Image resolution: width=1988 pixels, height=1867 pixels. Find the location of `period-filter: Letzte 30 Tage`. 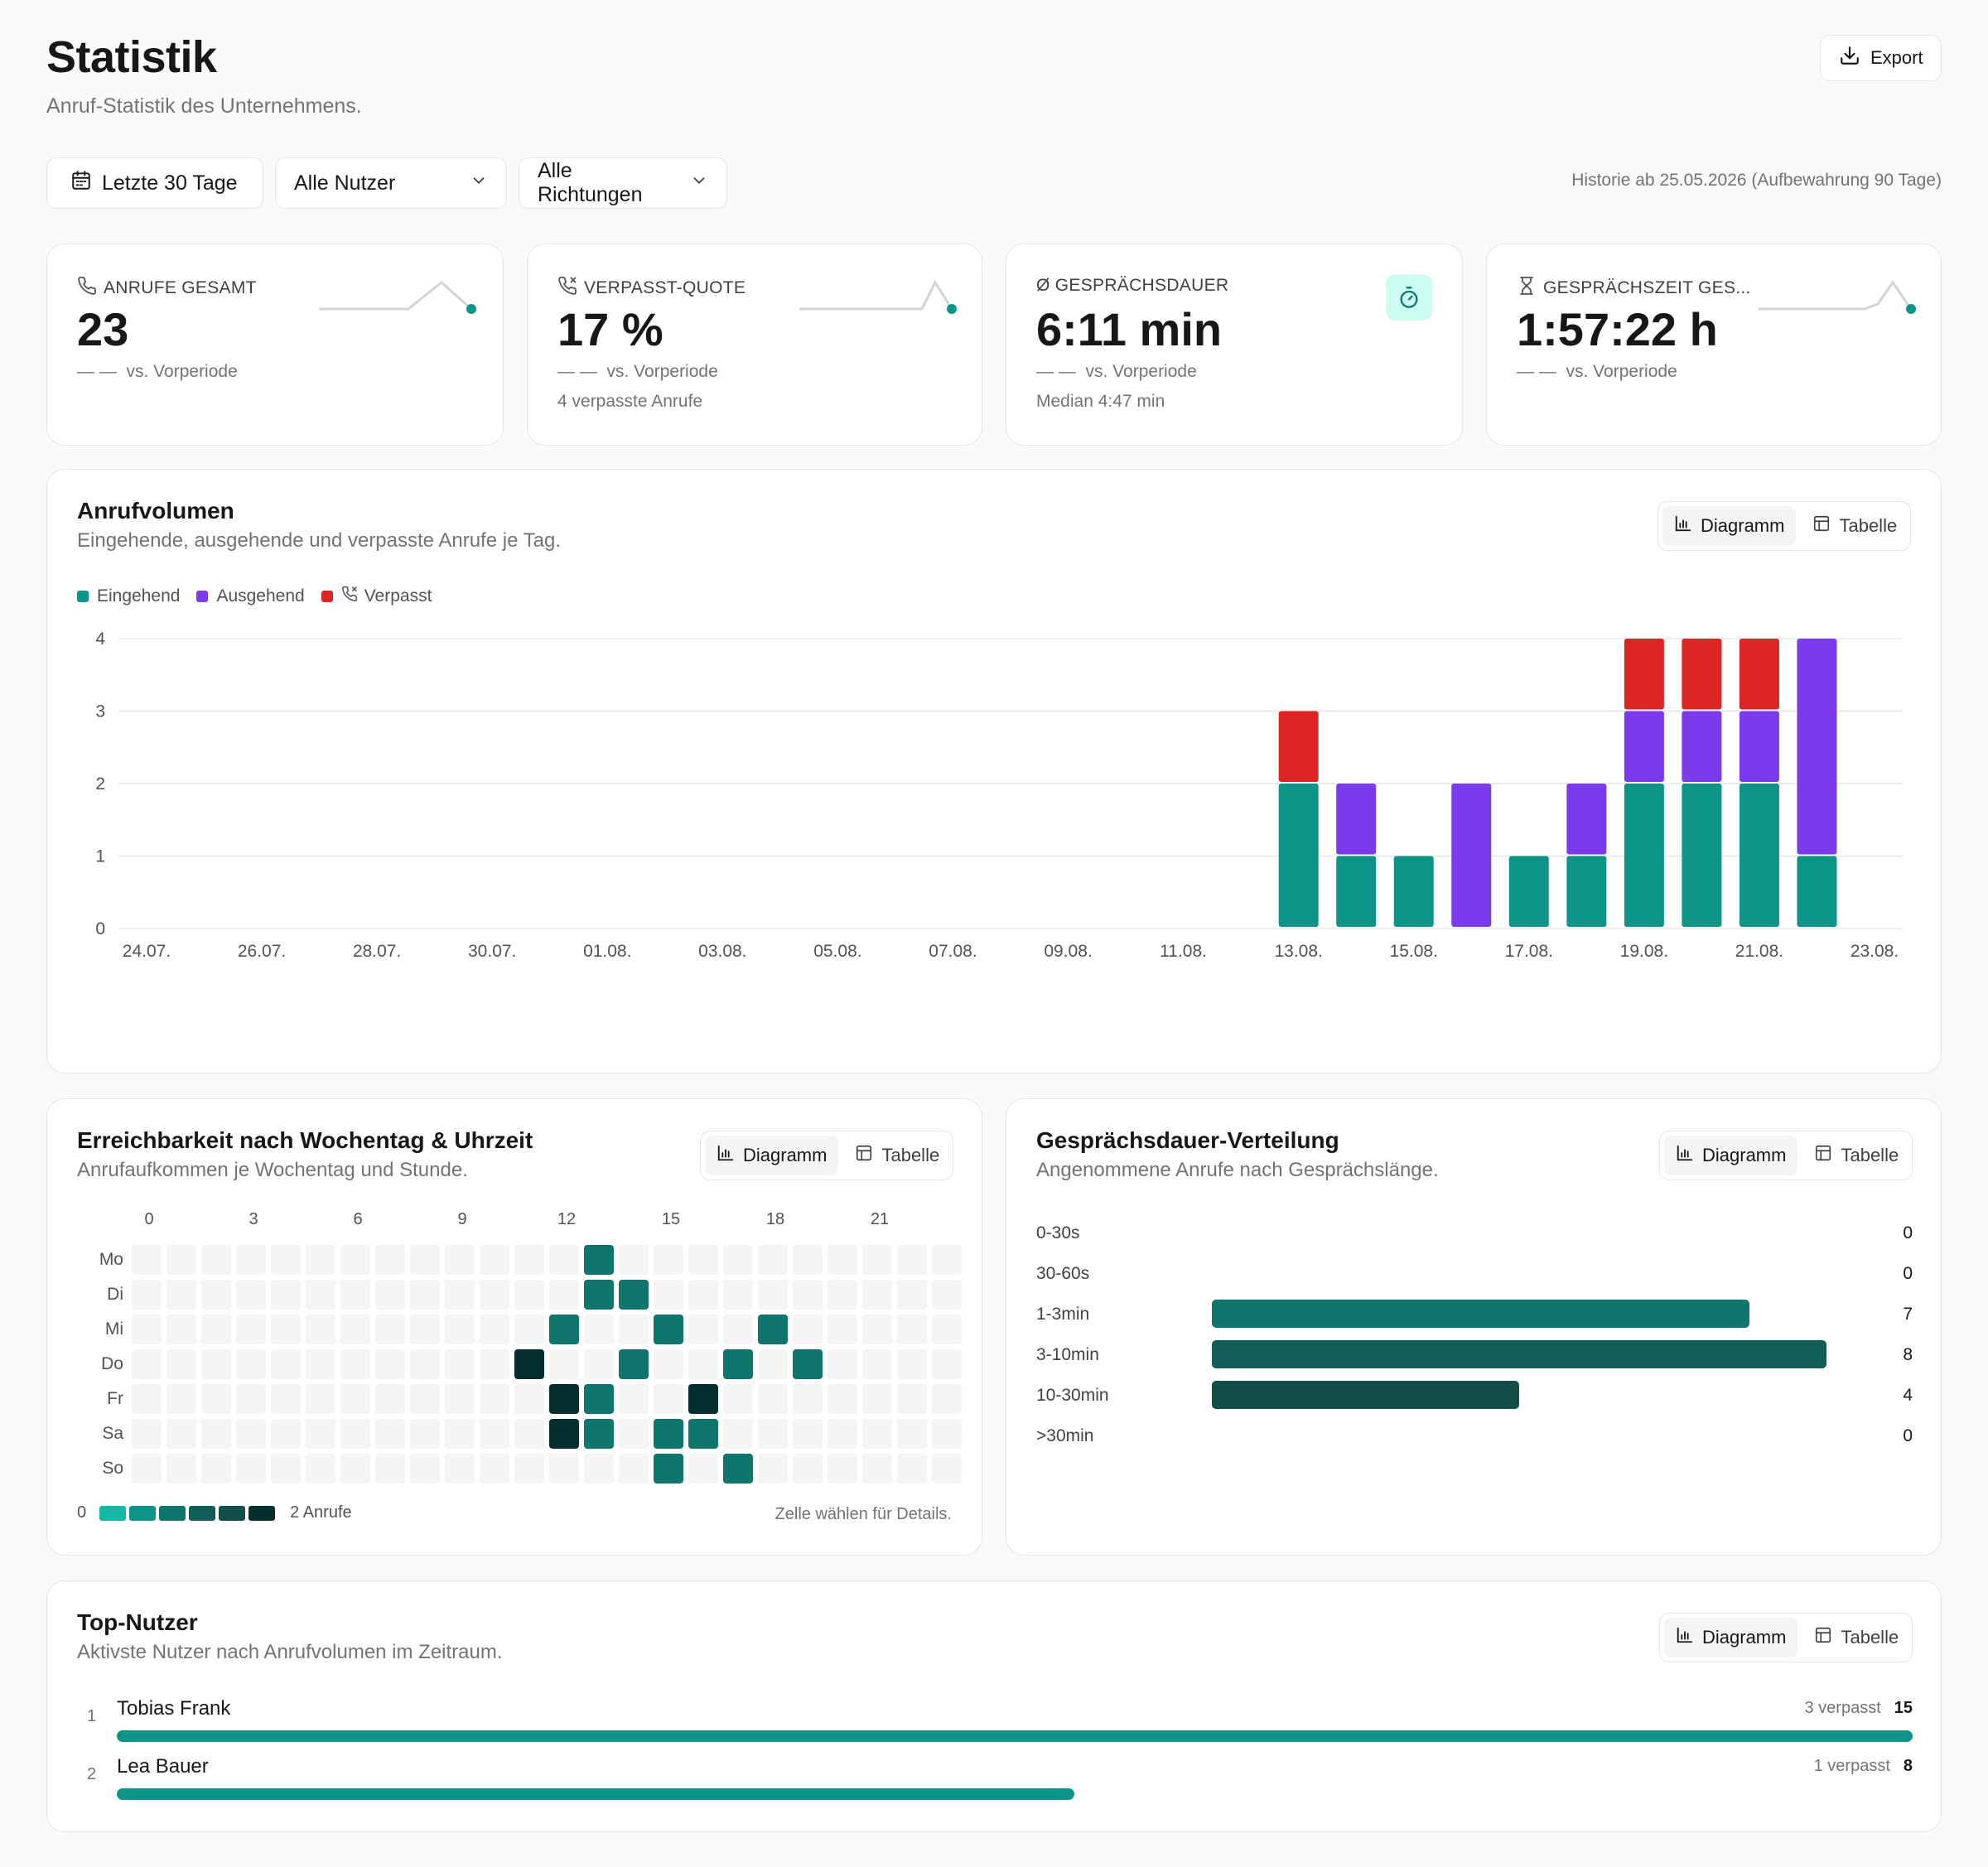

period-filter: Letzte 30 Tage is located at coordinates (154, 183).